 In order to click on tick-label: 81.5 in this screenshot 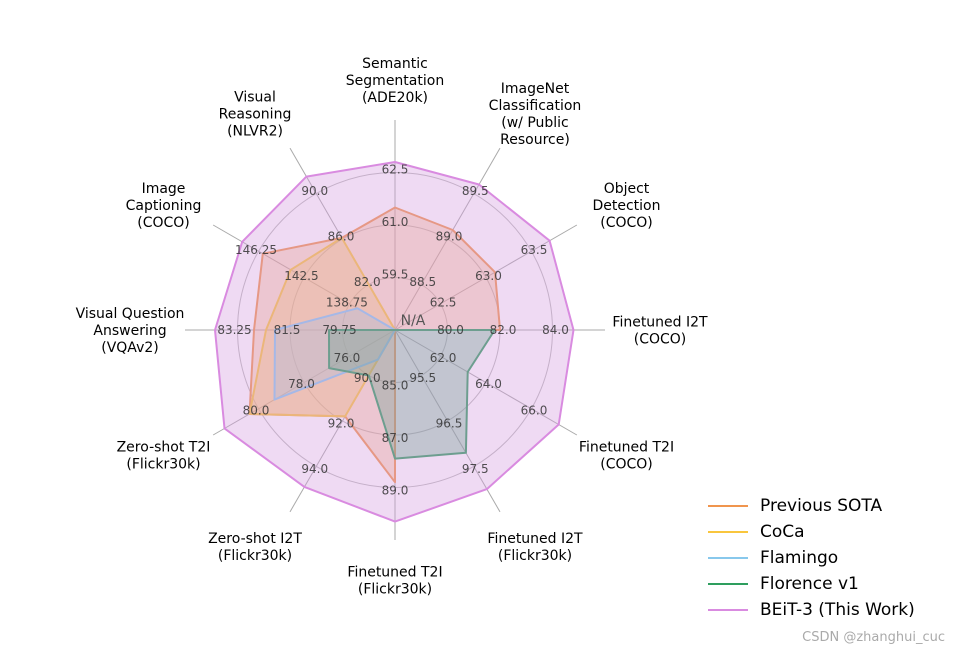, I will do `click(287, 330)`.